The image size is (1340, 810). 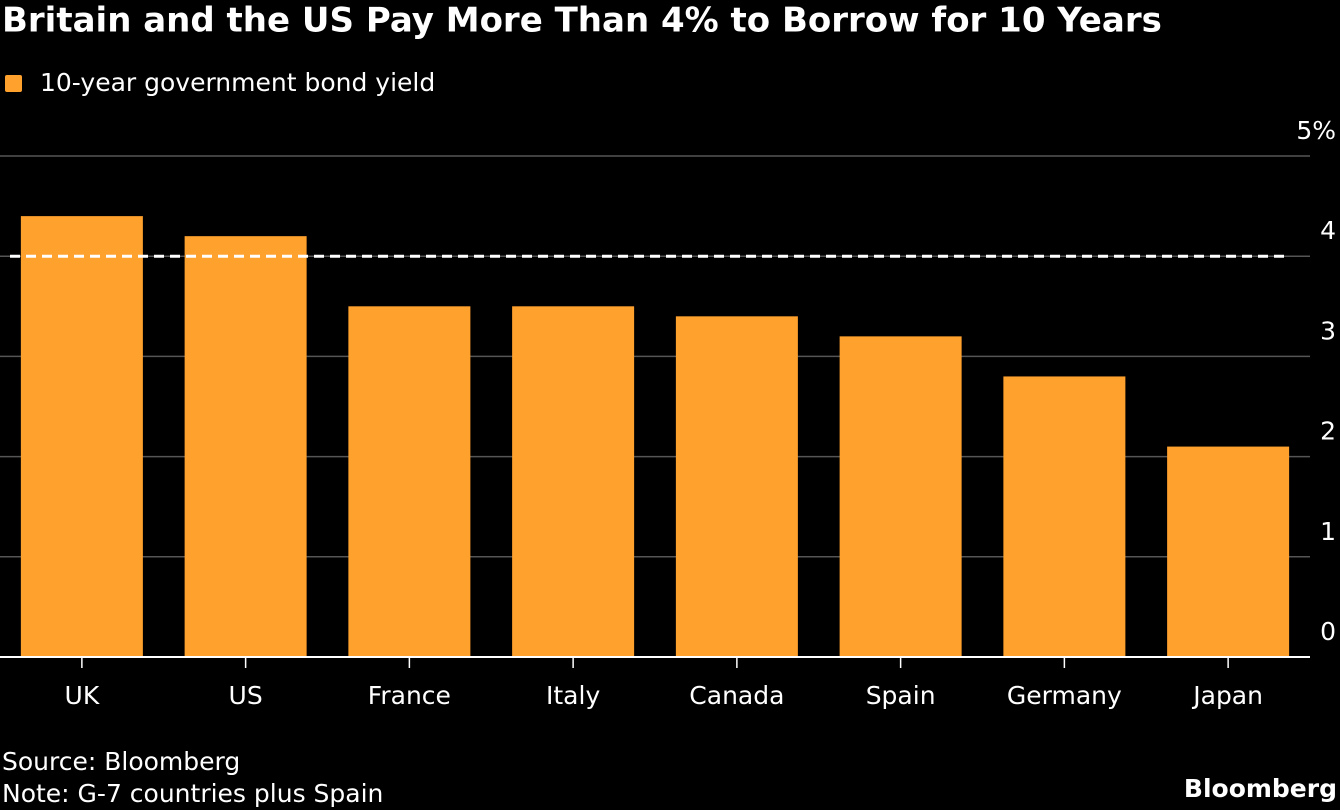 What do you see at coordinates (736, 695) in the screenshot?
I see `x-tick-label: Canada` at bounding box center [736, 695].